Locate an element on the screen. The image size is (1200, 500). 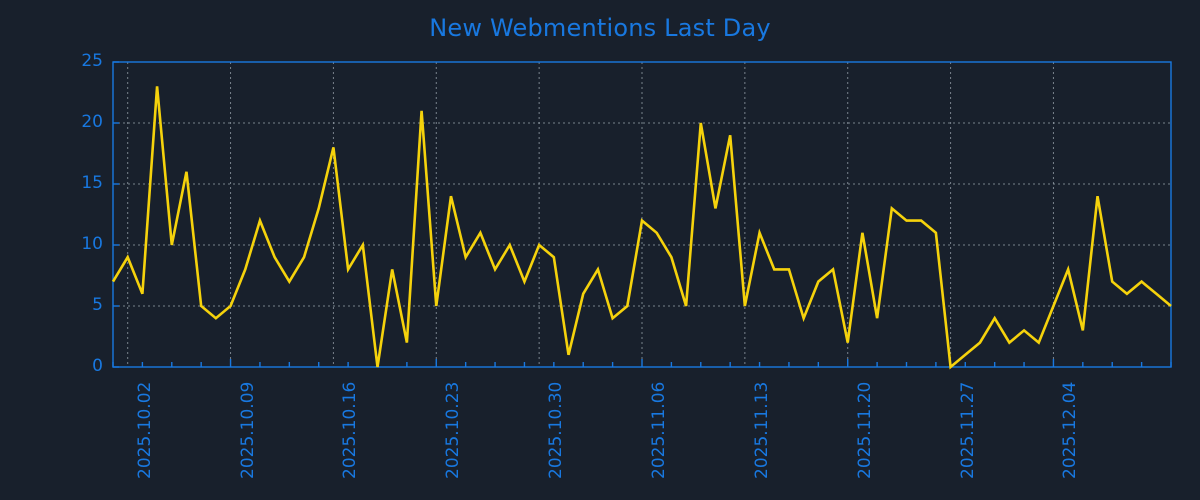
x-axis-tick-label: 2025.10.09 is located at coordinates (247, 430).